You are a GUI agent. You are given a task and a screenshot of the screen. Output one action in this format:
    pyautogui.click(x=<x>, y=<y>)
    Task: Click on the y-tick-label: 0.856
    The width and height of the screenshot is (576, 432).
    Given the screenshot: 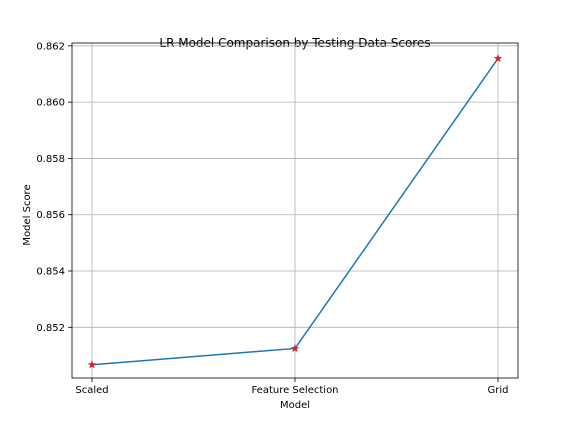 What is the action you would take?
    pyautogui.click(x=50, y=215)
    